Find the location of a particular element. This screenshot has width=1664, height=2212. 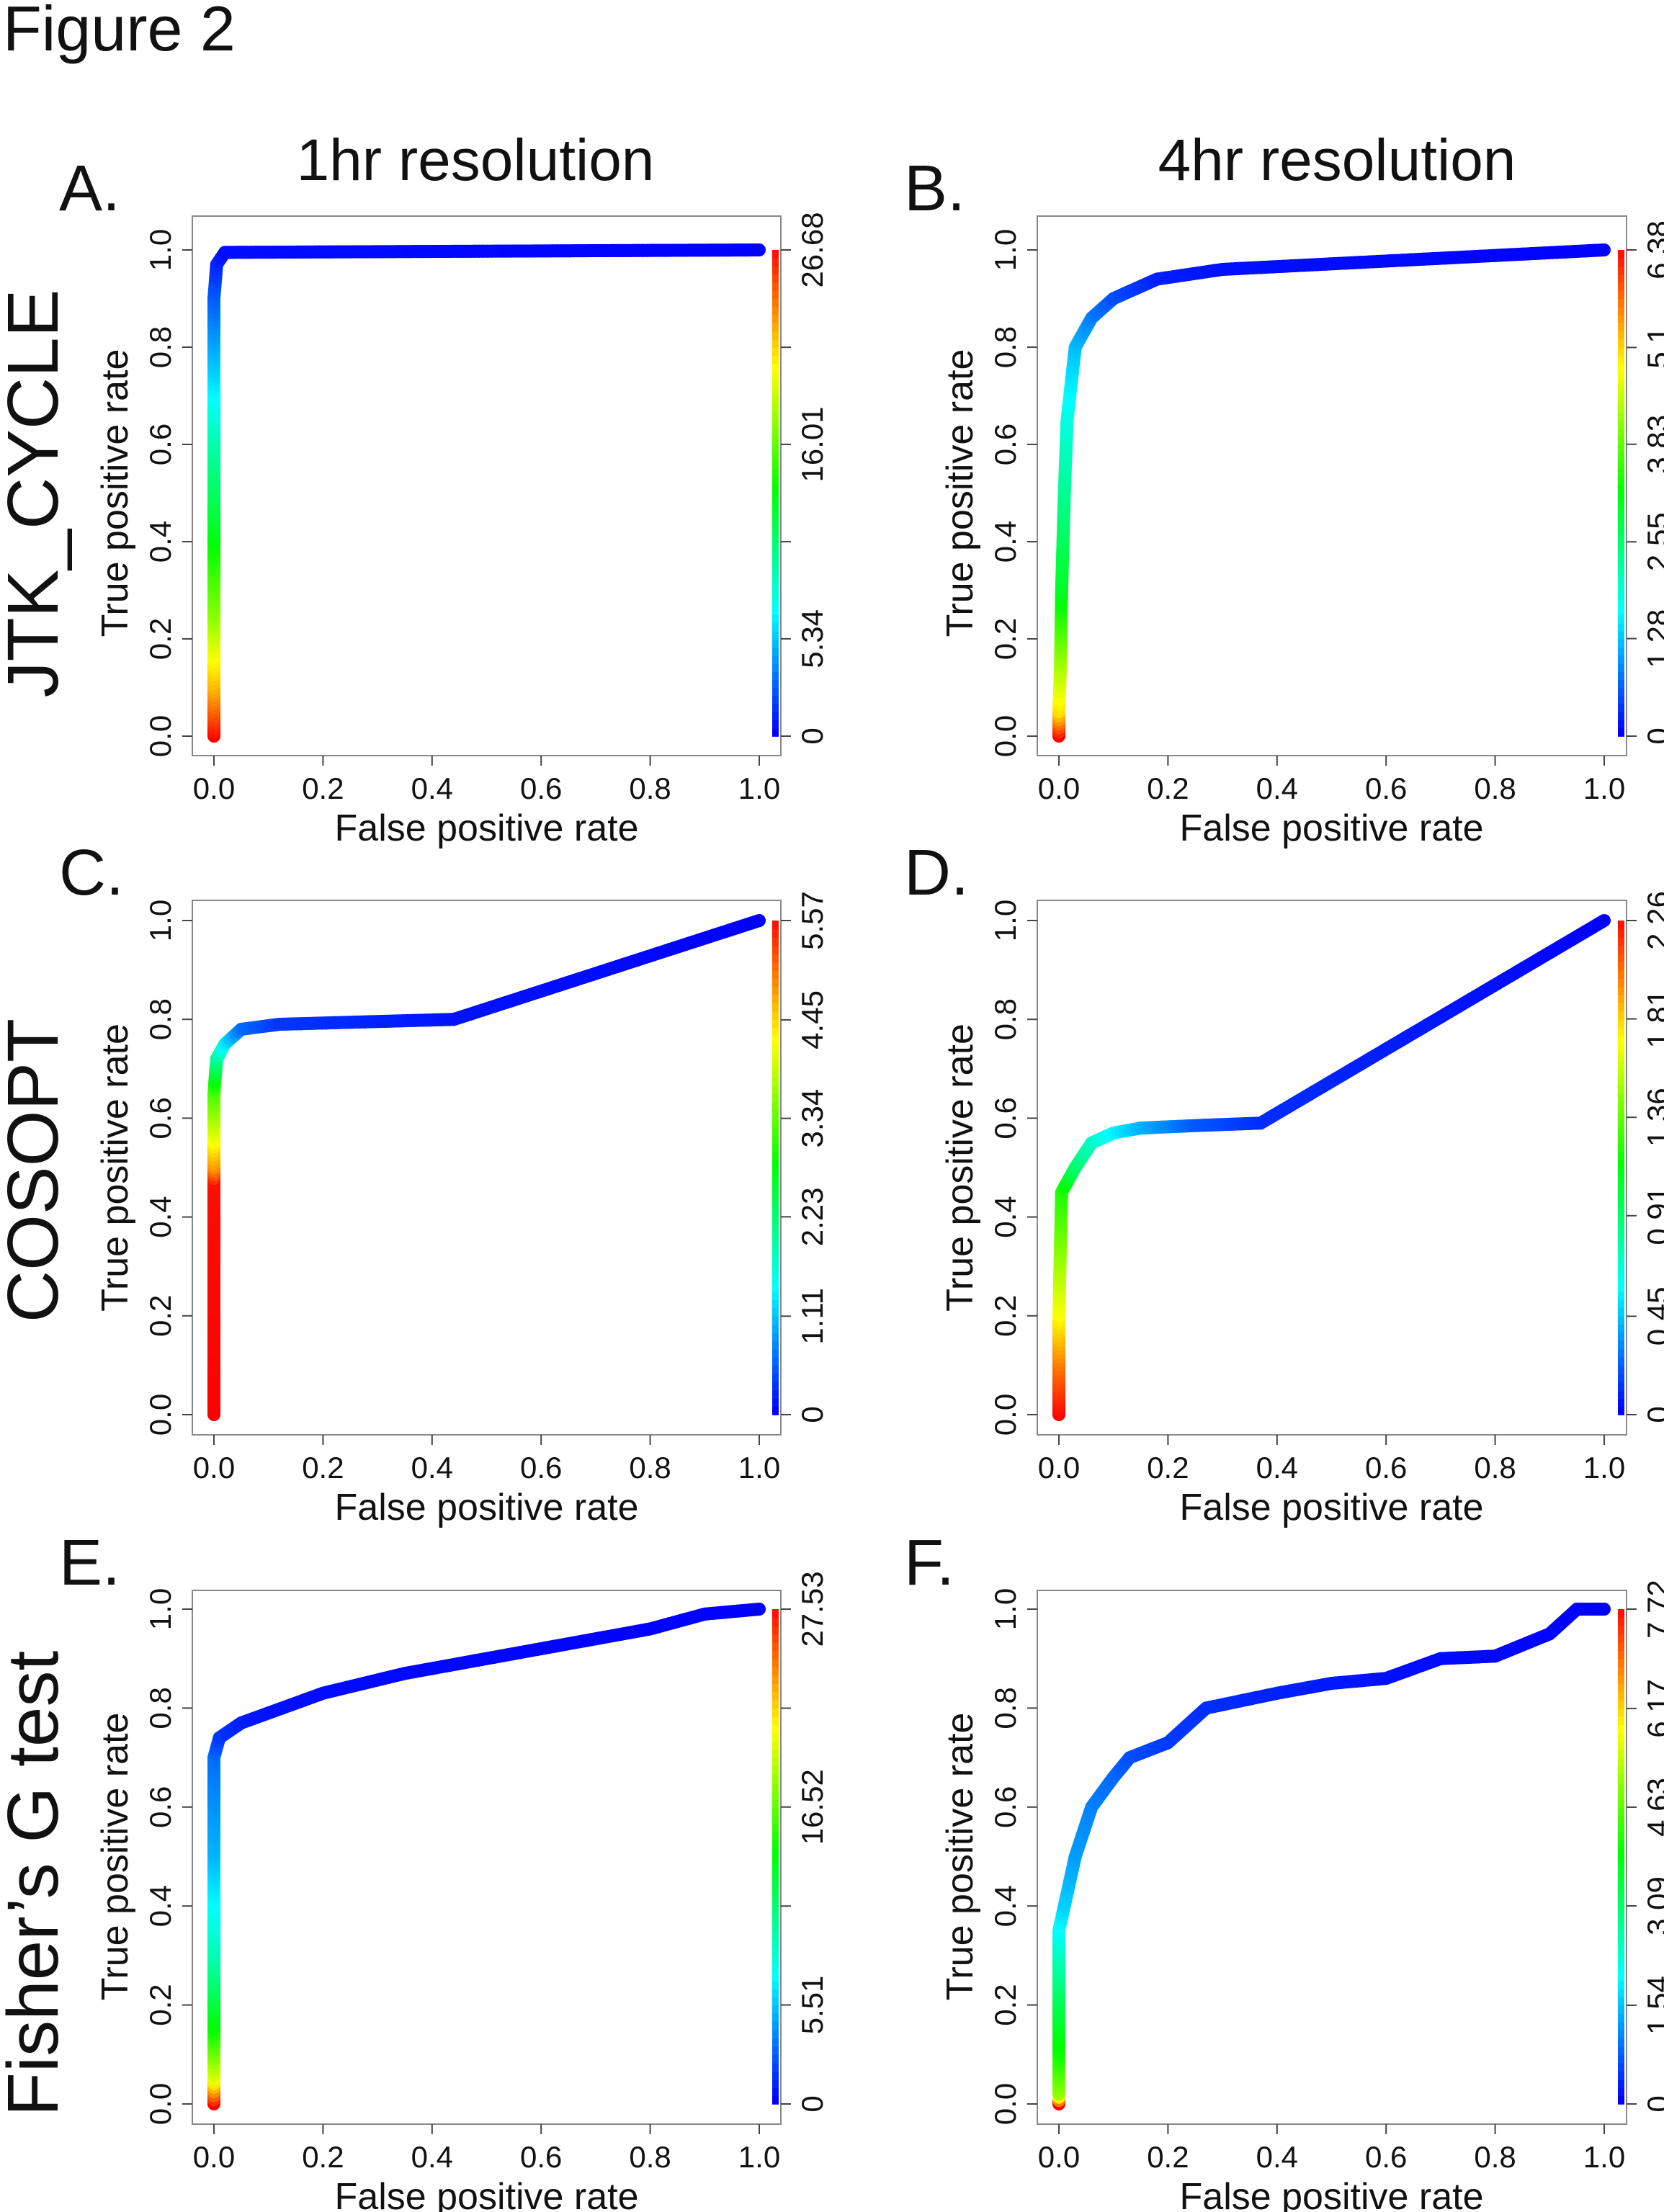

colorbar-label: 1.36 is located at coordinates (1652, 1117).